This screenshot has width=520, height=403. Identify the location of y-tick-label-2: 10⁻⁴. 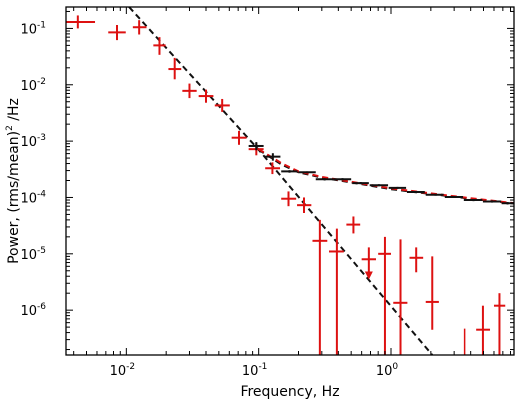
(33, 197).